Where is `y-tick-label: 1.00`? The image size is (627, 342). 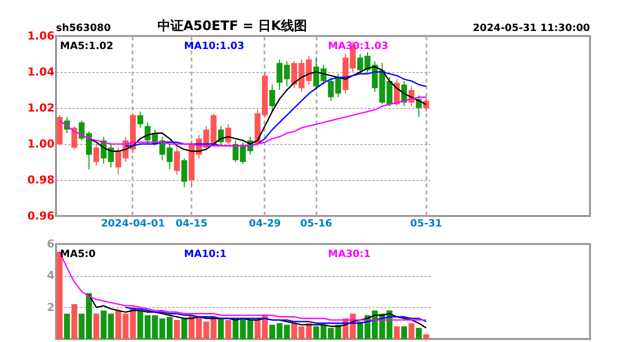
y-tick-label: 1.00 is located at coordinates (41, 144).